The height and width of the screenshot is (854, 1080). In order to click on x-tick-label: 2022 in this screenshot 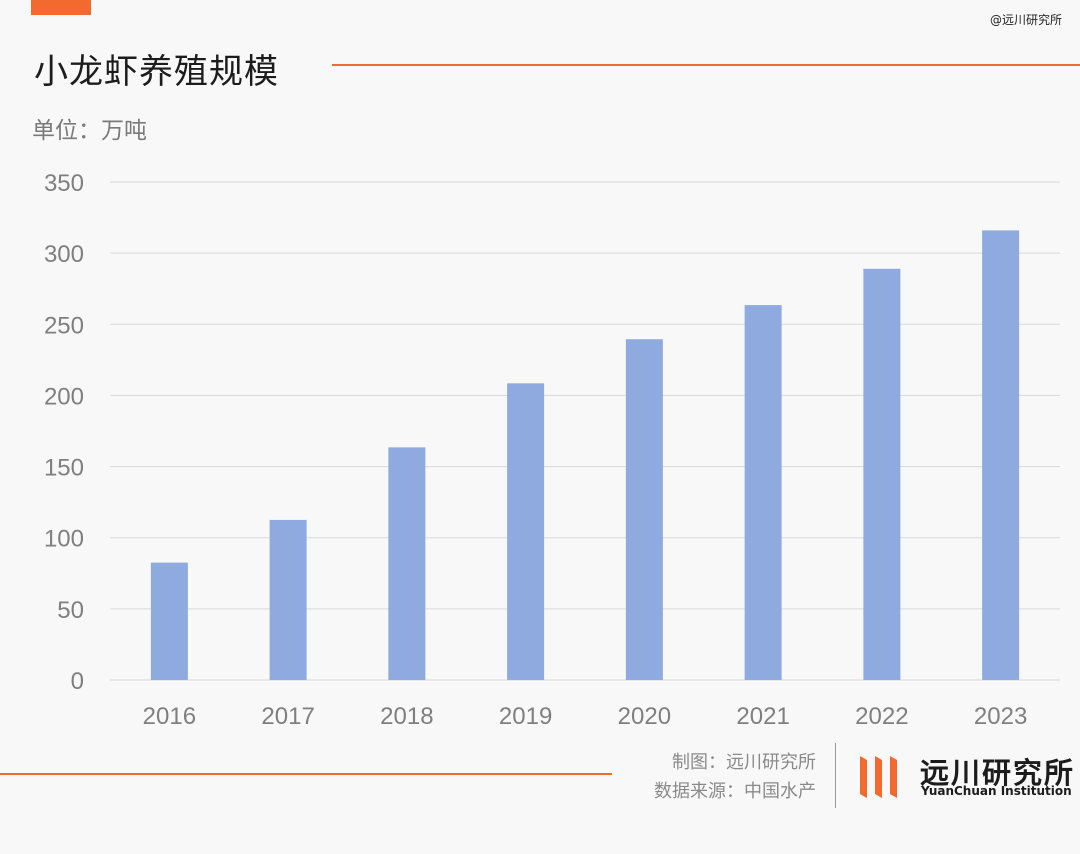, I will do `click(881, 716)`.